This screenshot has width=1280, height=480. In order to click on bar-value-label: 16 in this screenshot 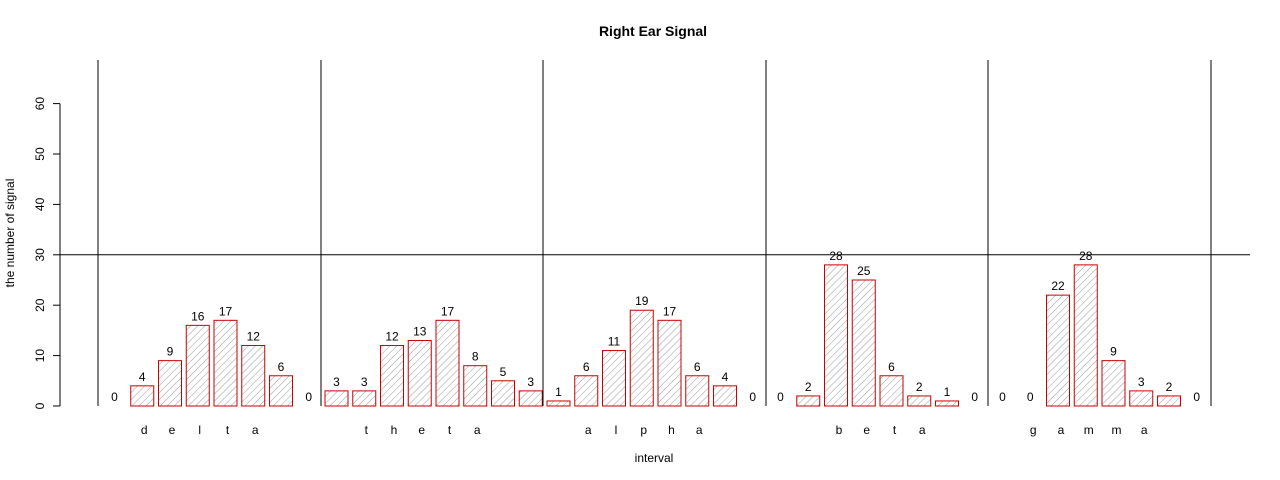, I will do `click(198, 316)`.